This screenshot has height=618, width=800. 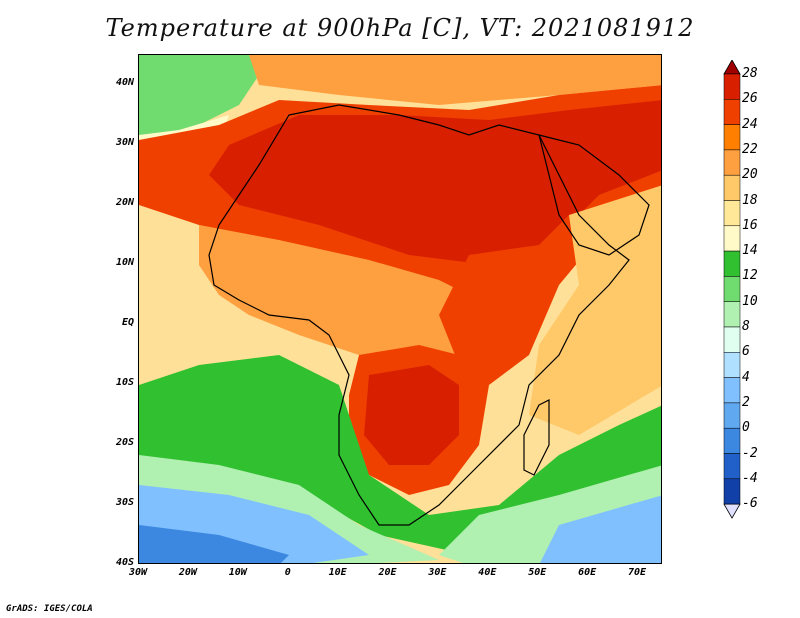 I want to click on east-africa-hot-region, so click(x=524, y=300).